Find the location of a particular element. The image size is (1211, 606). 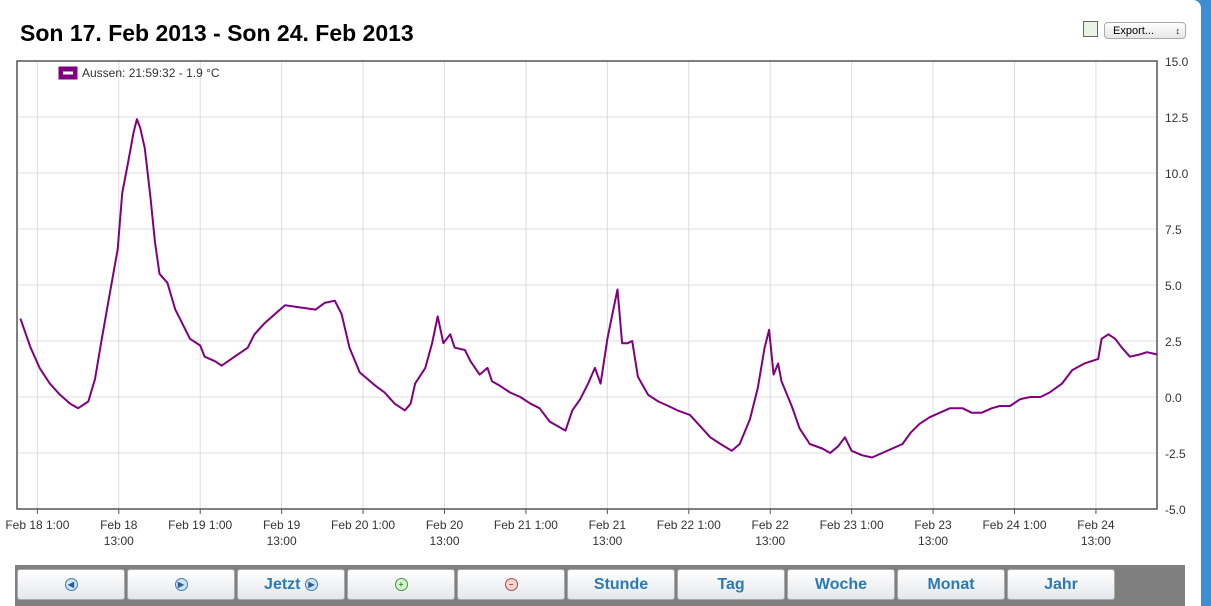

x-tick-label: Feb 22 1:00 is located at coordinates (688, 525).